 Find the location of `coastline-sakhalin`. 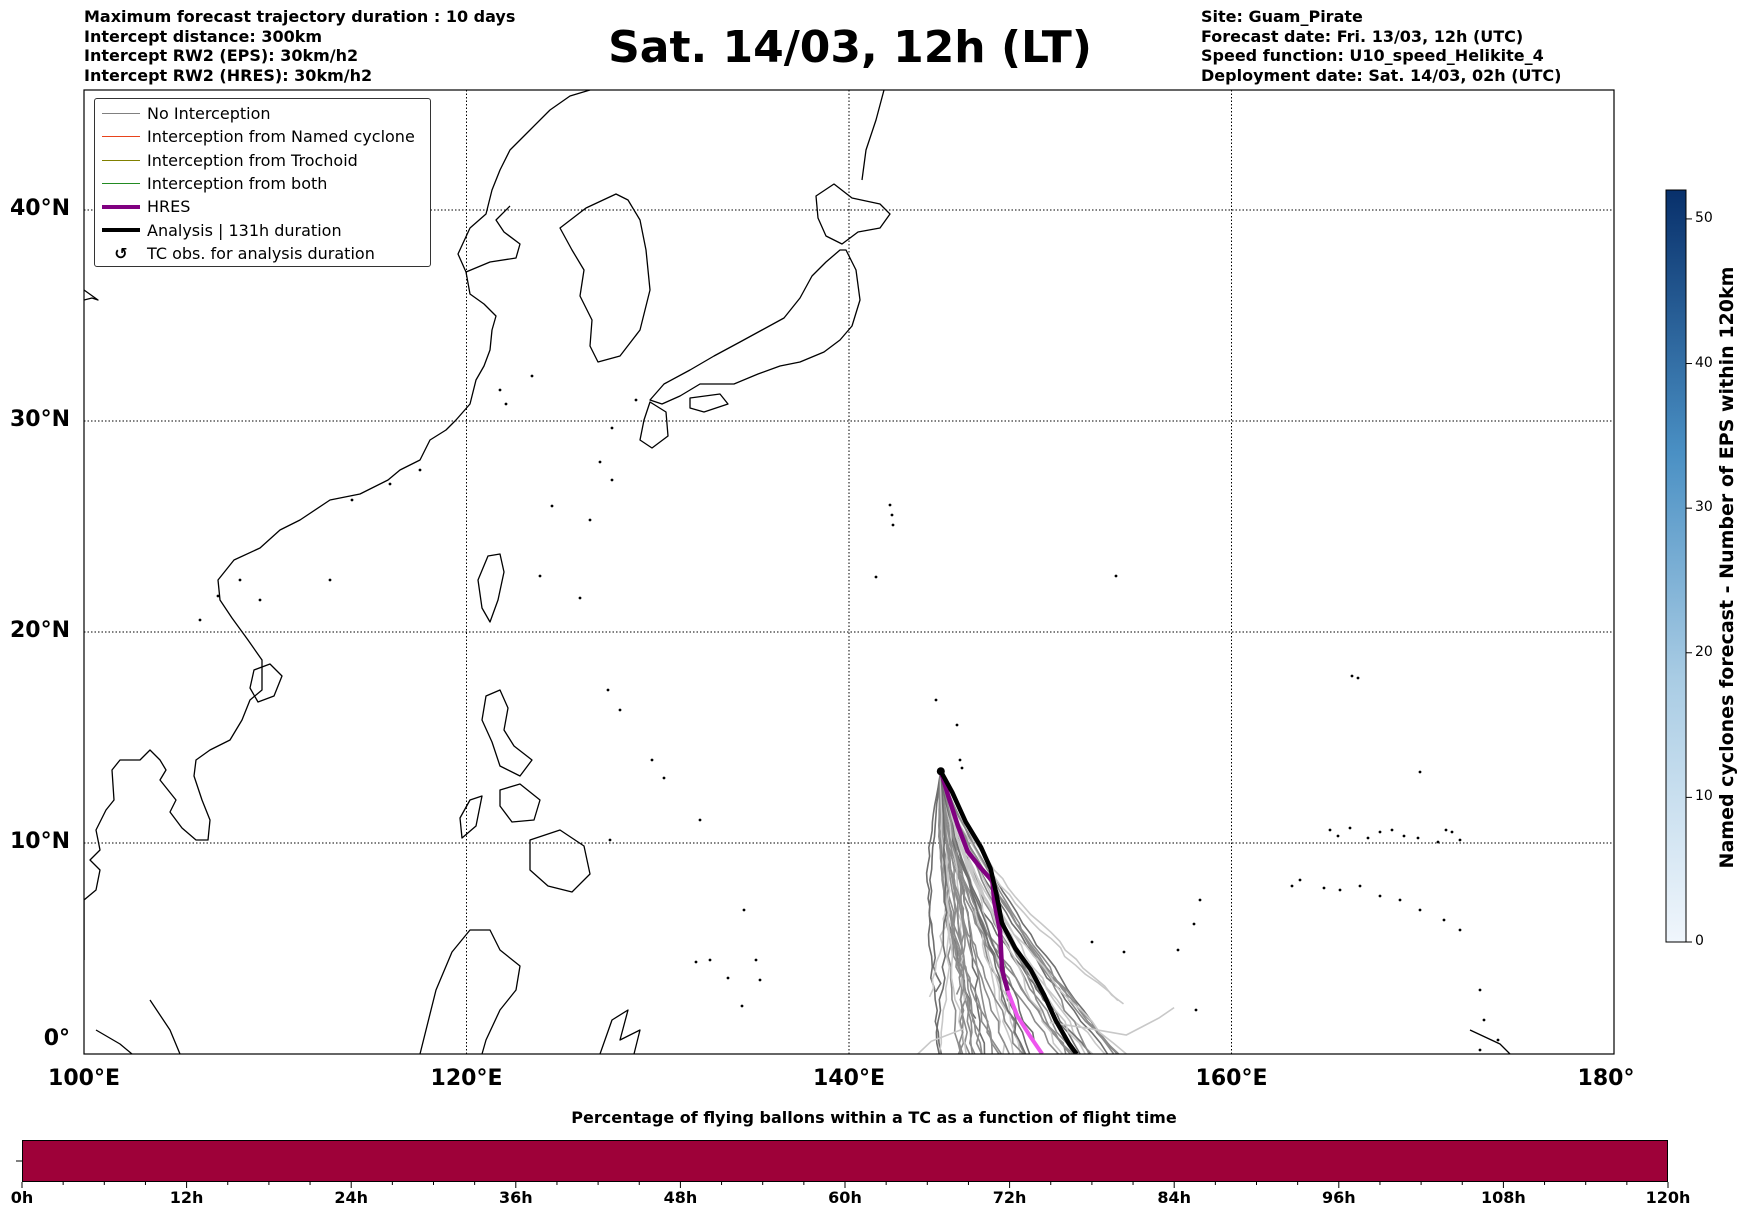

coastline-sakhalin is located at coordinates (873, 135).